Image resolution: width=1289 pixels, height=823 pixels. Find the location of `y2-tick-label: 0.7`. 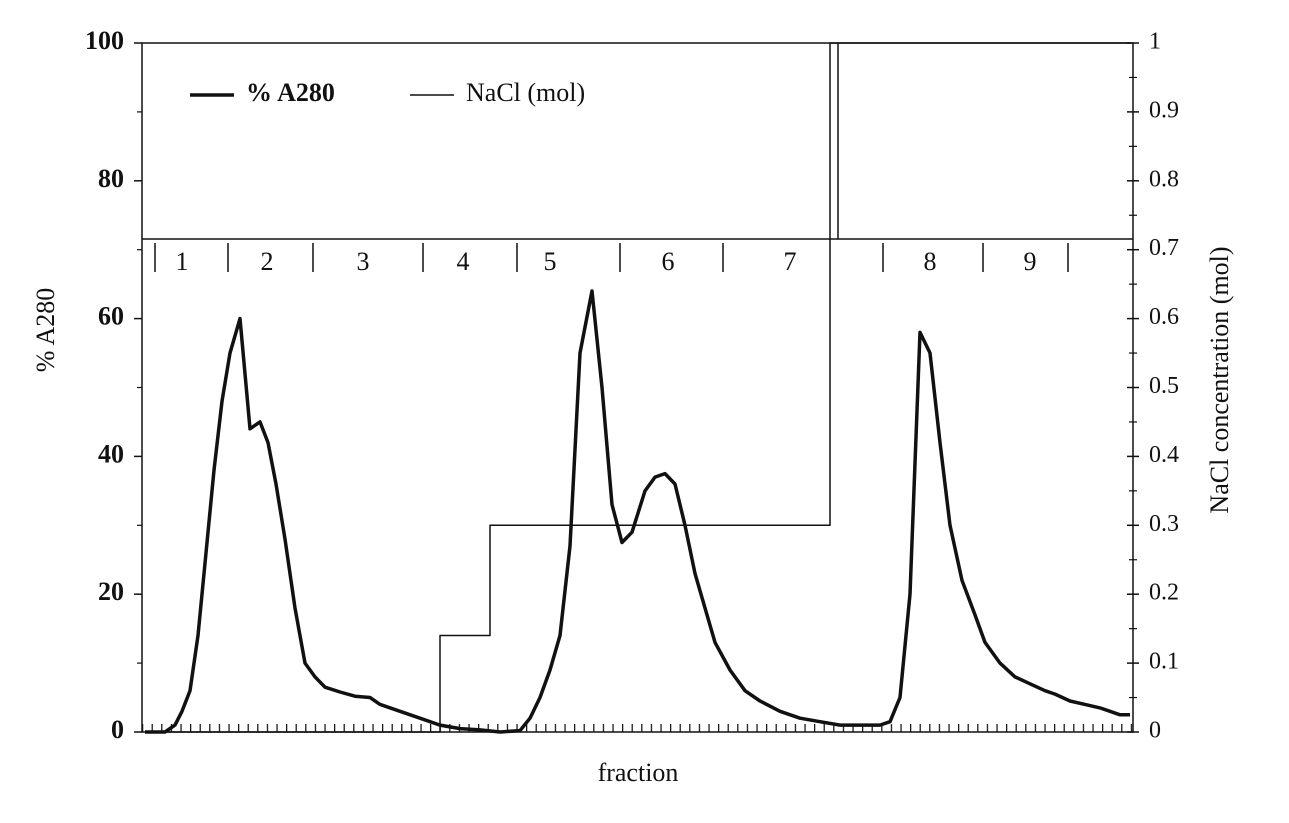

y2-tick-label: 0.7 is located at coordinates (1164, 248).